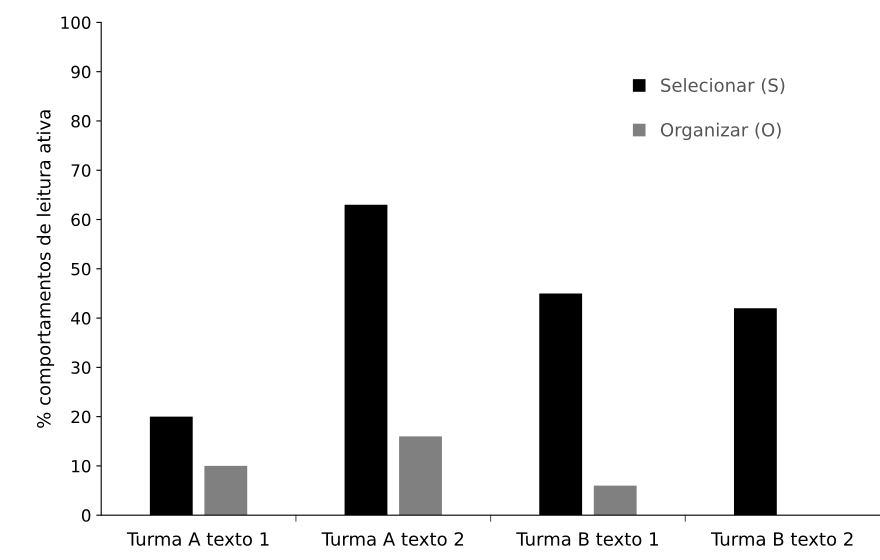 This screenshot has height=560, width=880. What do you see at coordinates (720, 131) in the screenshot?
I see `legend-label: Organizar (O)` at bounding box center [720, 131].